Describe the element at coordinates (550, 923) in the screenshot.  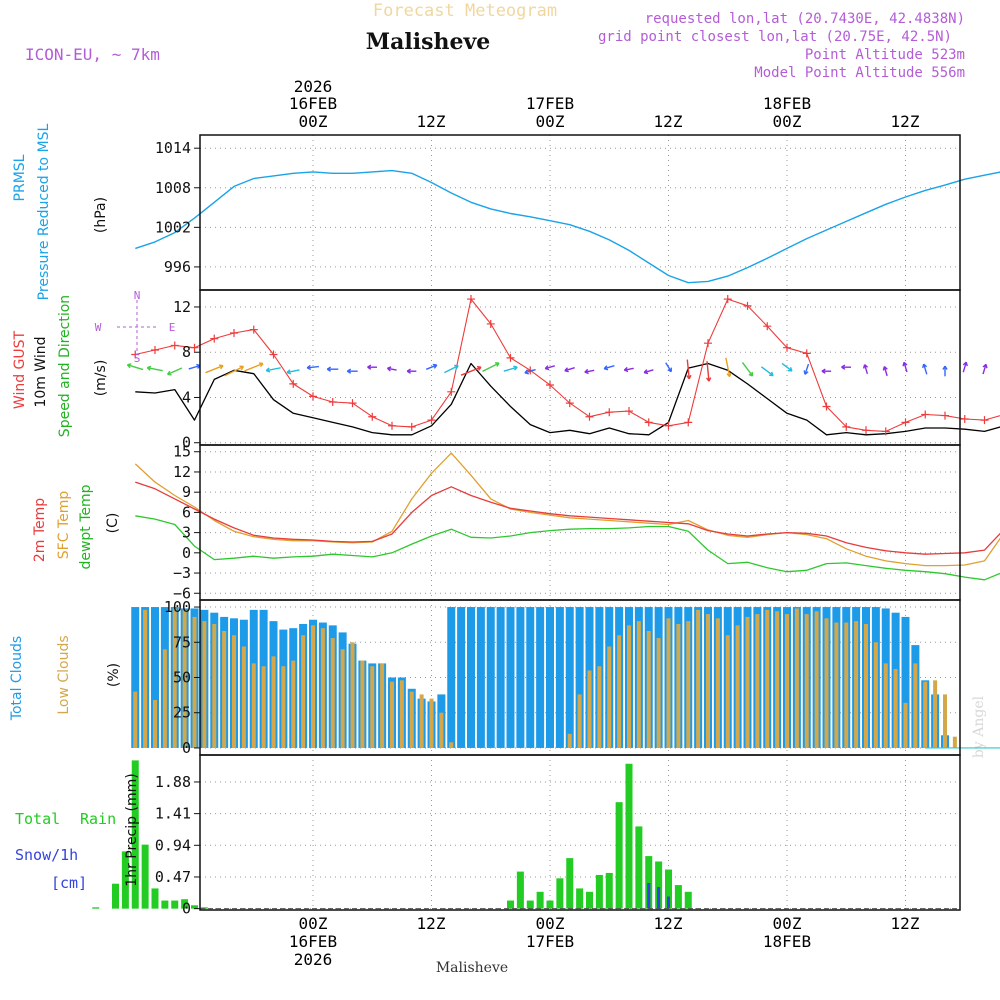
I see `bottom-time-label-3: 00Z` at that location.